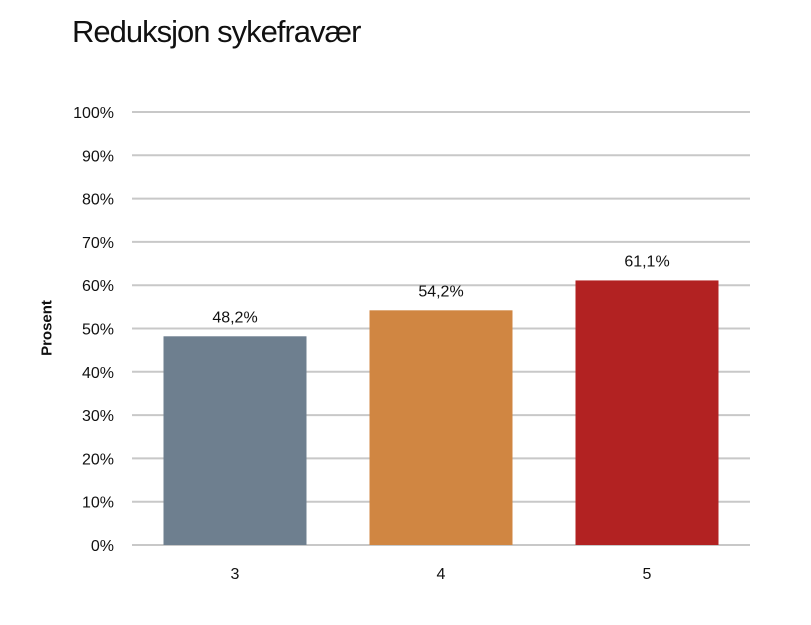 Image resolution: width=811 pixels, height=625 pixels. Describe the element at coordinates (98, 459) in the screenshot. I see `y-tick-label-20: 20%` at that location.